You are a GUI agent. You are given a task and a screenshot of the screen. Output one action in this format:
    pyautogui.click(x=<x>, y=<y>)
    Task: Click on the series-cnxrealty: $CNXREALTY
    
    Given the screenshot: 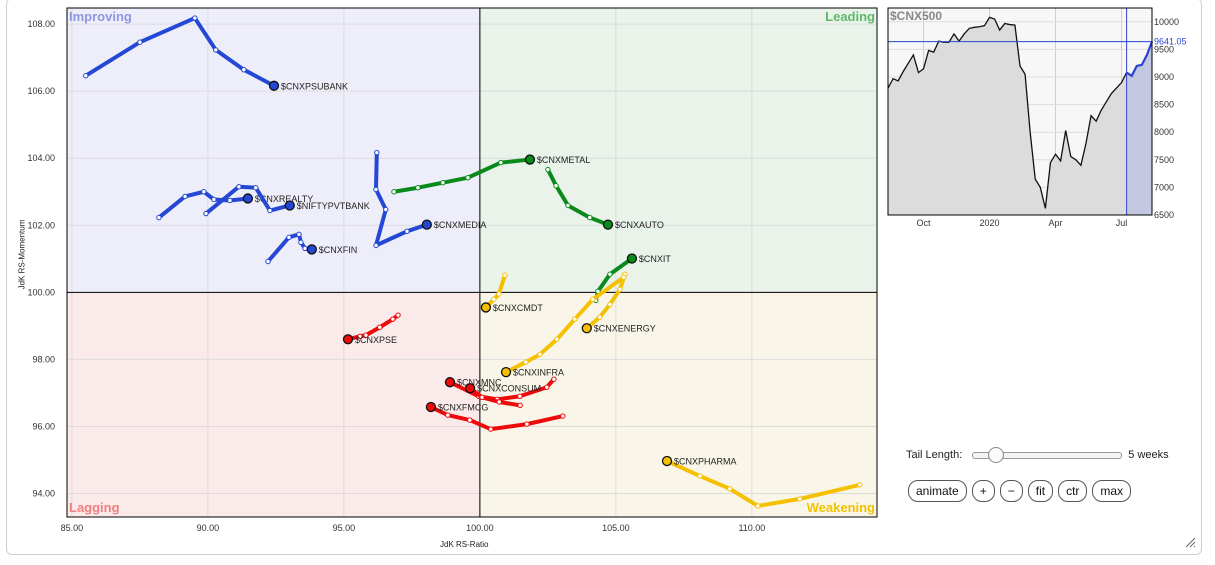 What is the action you would take?
    pyautogui.click(x=234, y=205)
    